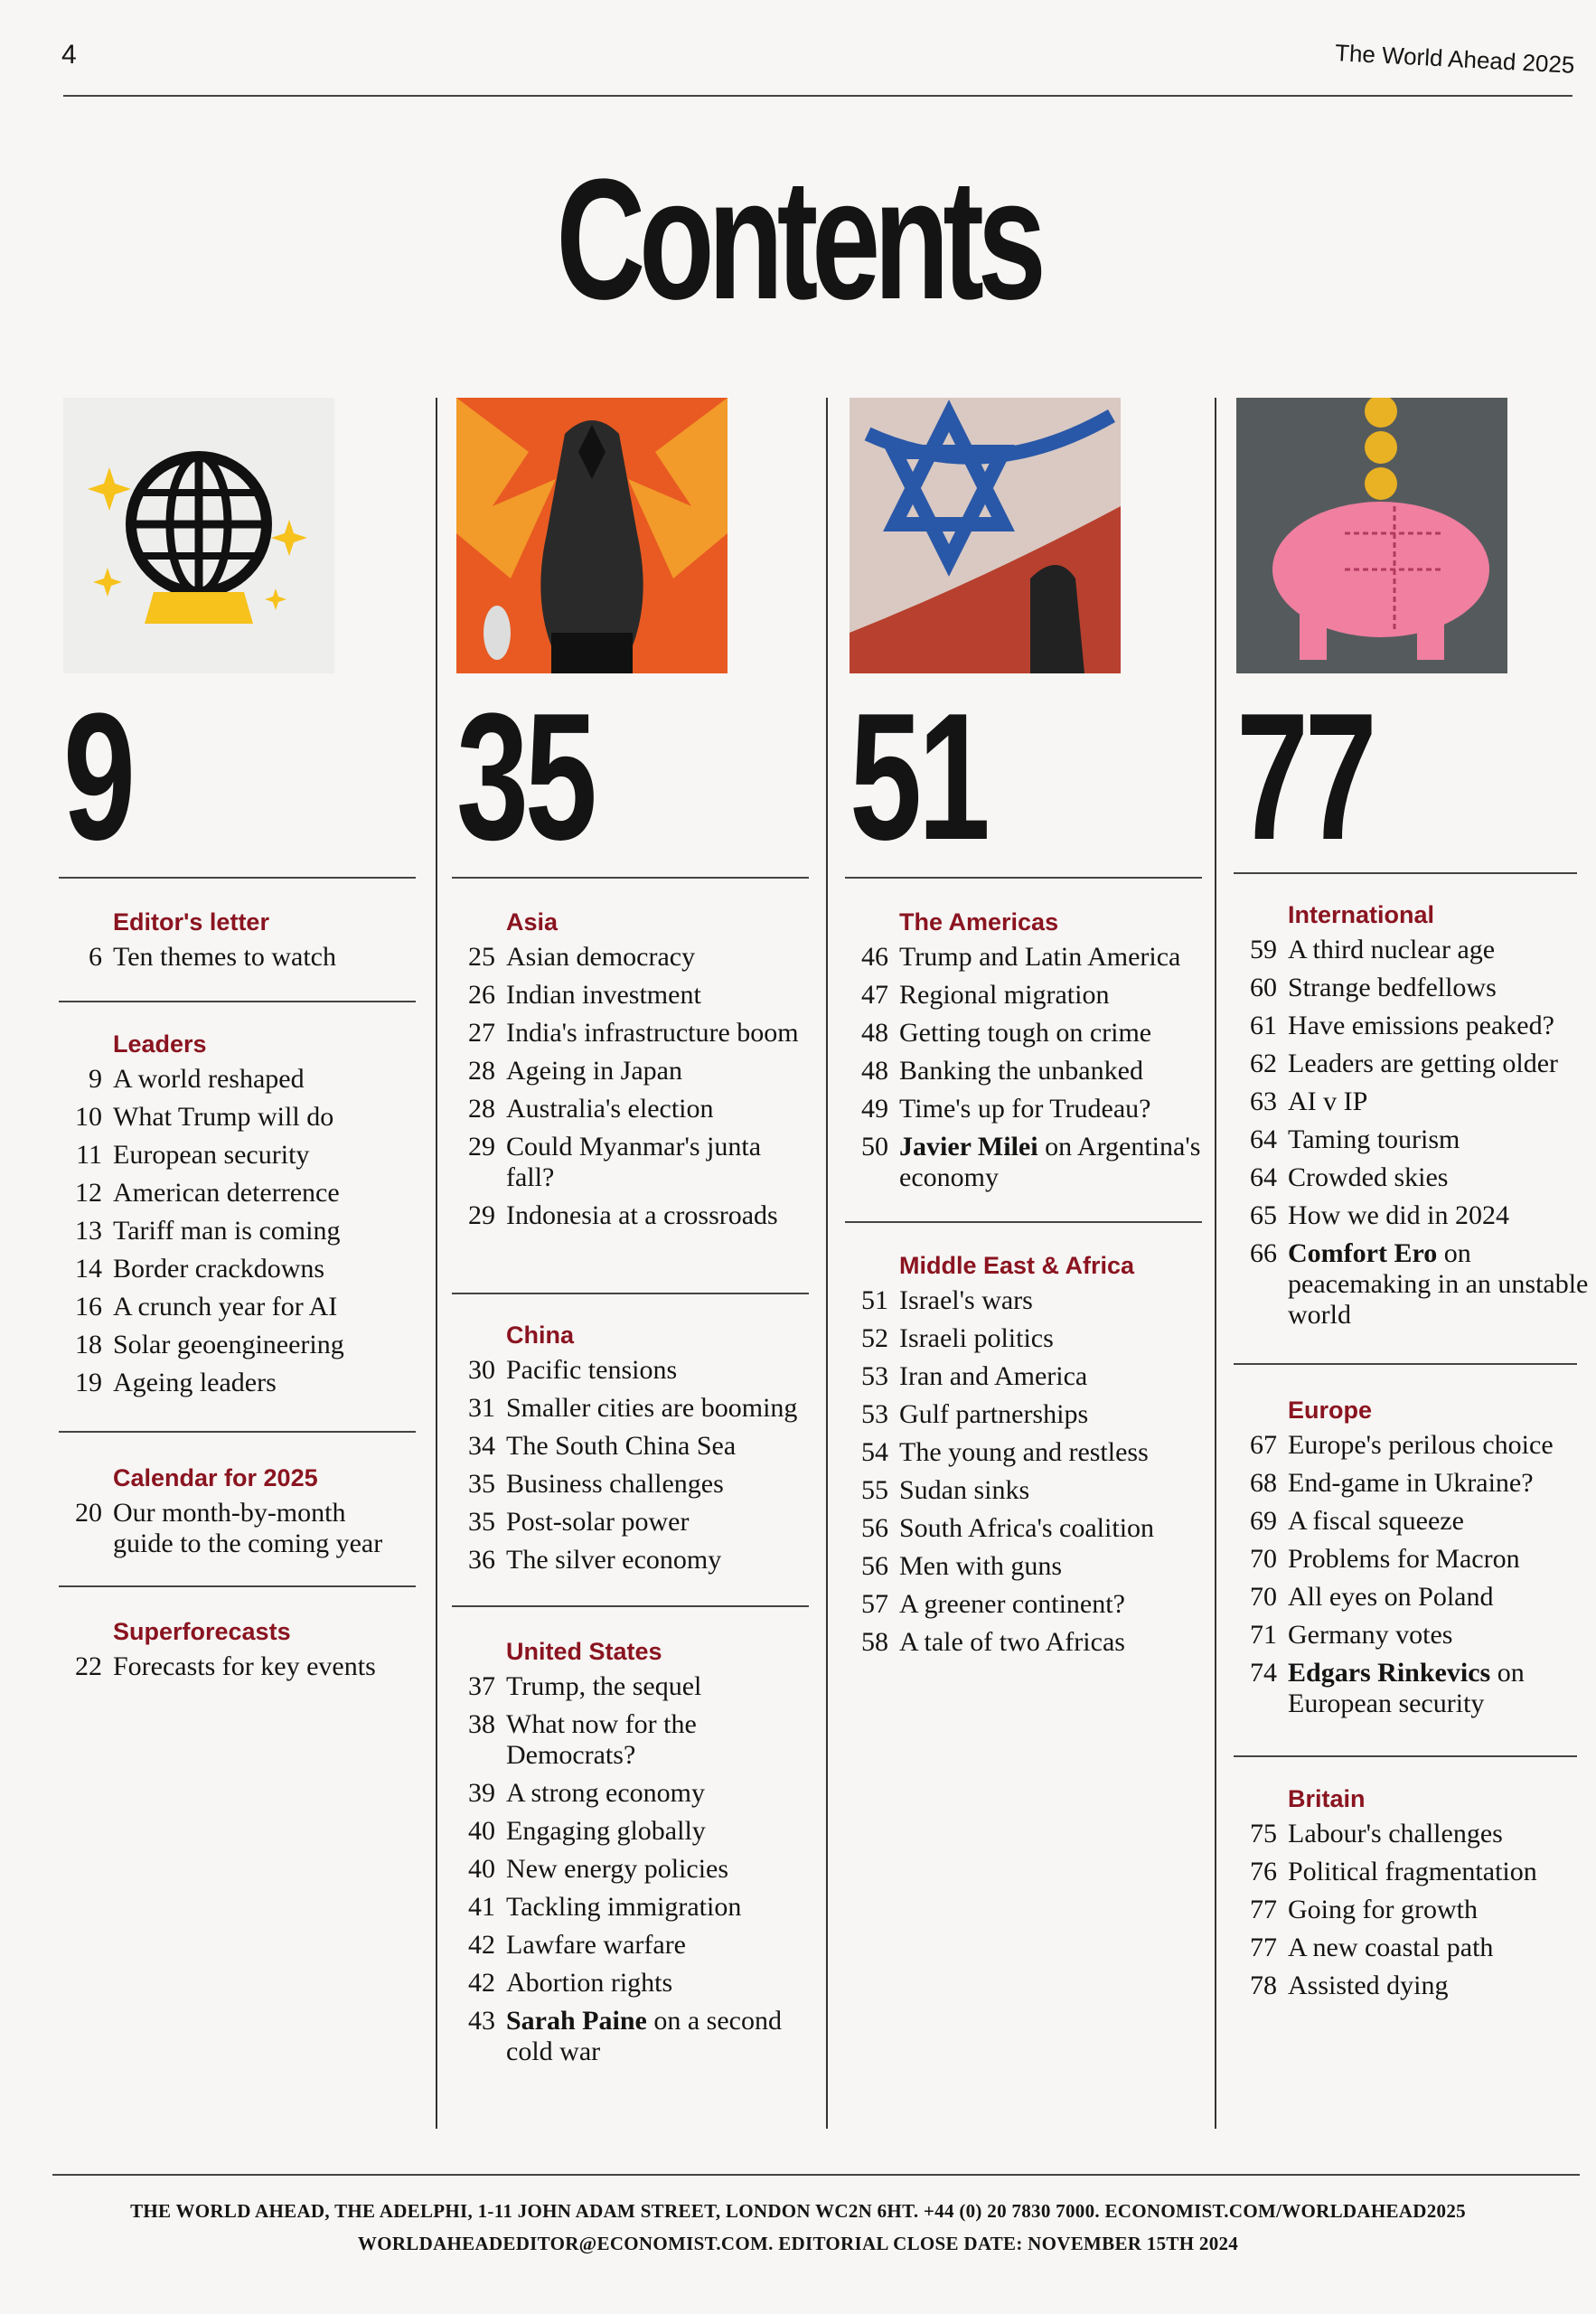 The height and width of the screenshot is (2314, 1596). I want to click on section-heading: Asia, so click(532, 922).